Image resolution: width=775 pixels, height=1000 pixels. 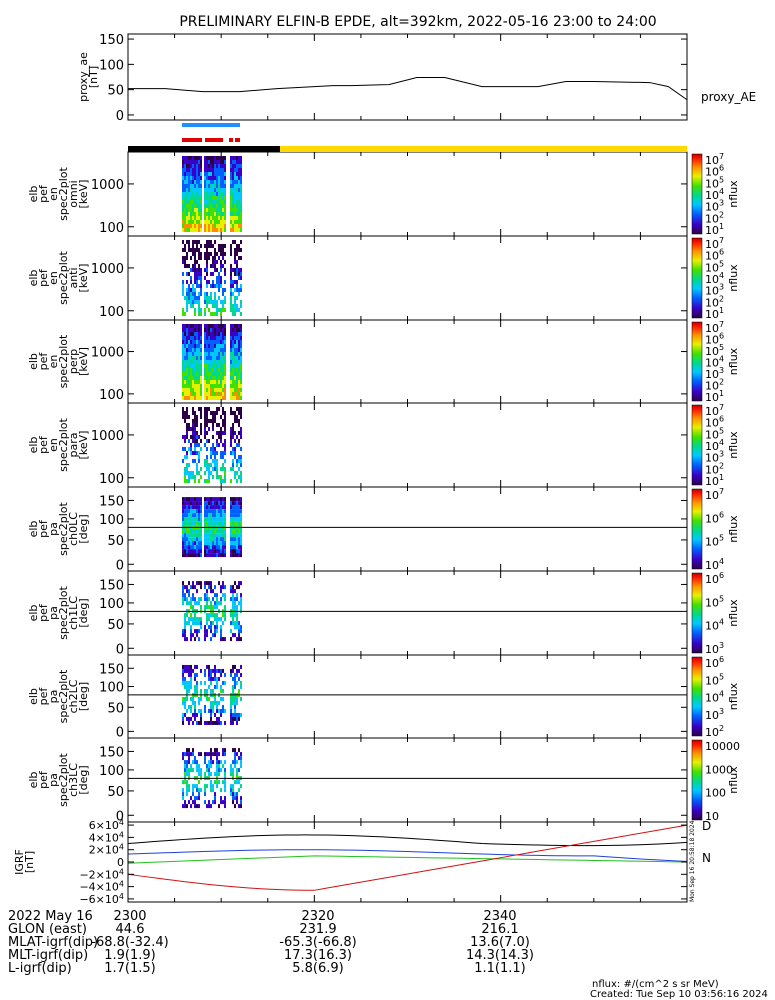 I want to click on y-tick-label: 100, so click(x=111, y=688).